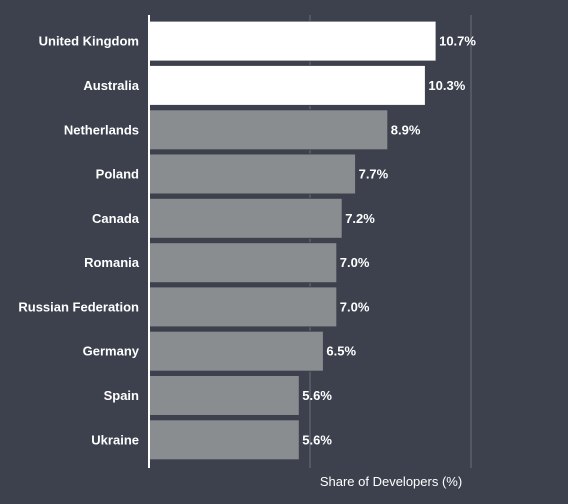 Image resolution: width=568 pixels, height=504 pixels. I want to click on bar-russian-federation, so click(243, 307).